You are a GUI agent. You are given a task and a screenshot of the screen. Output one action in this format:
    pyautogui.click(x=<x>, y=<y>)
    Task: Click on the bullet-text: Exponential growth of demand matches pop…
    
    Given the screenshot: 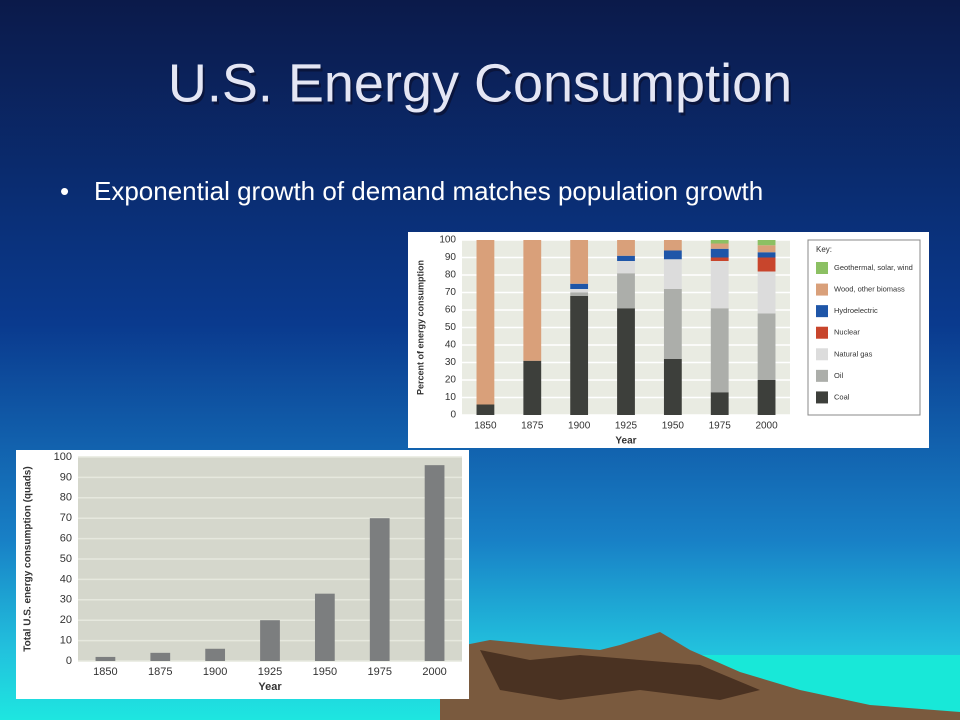 What is the action you would take?
    pyautogui.click(x=429, y=191)
    